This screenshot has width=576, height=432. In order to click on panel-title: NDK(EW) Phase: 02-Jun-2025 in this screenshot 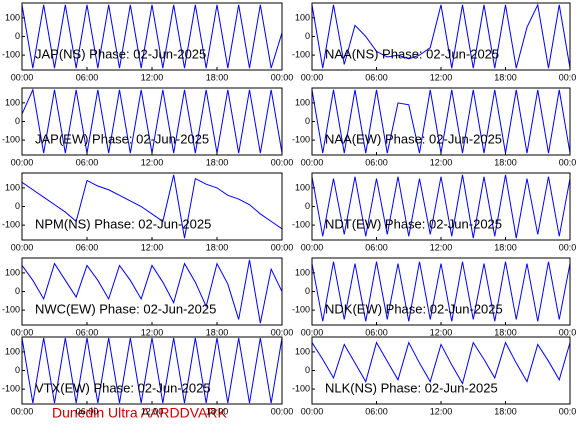, I will do `click(414, 308)`.